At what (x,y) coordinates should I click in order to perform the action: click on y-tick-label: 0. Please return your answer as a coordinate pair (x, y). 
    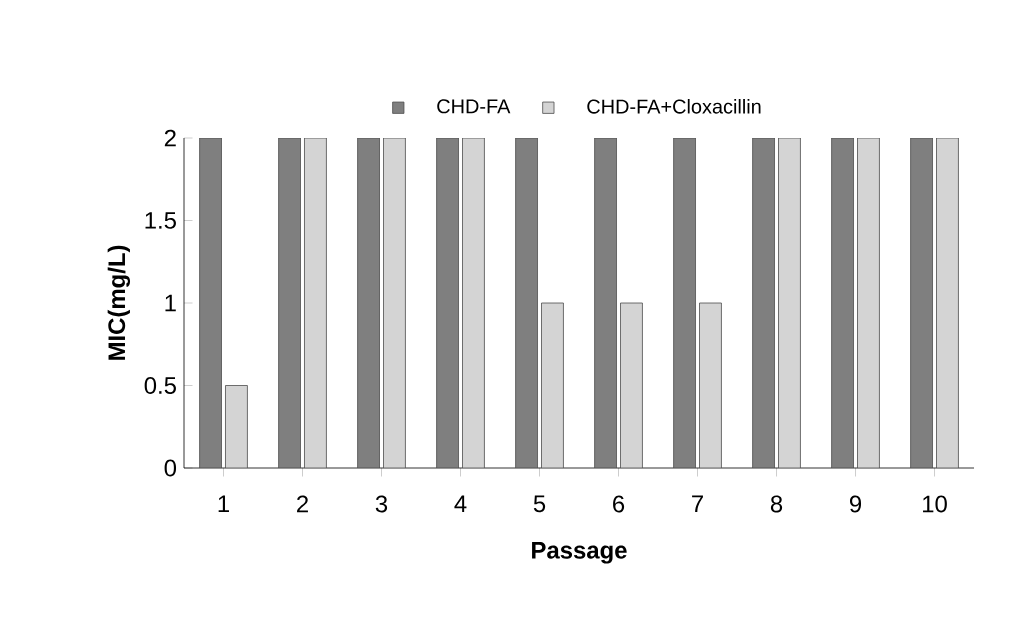
    Looking at the image, I should click on (170, 468).